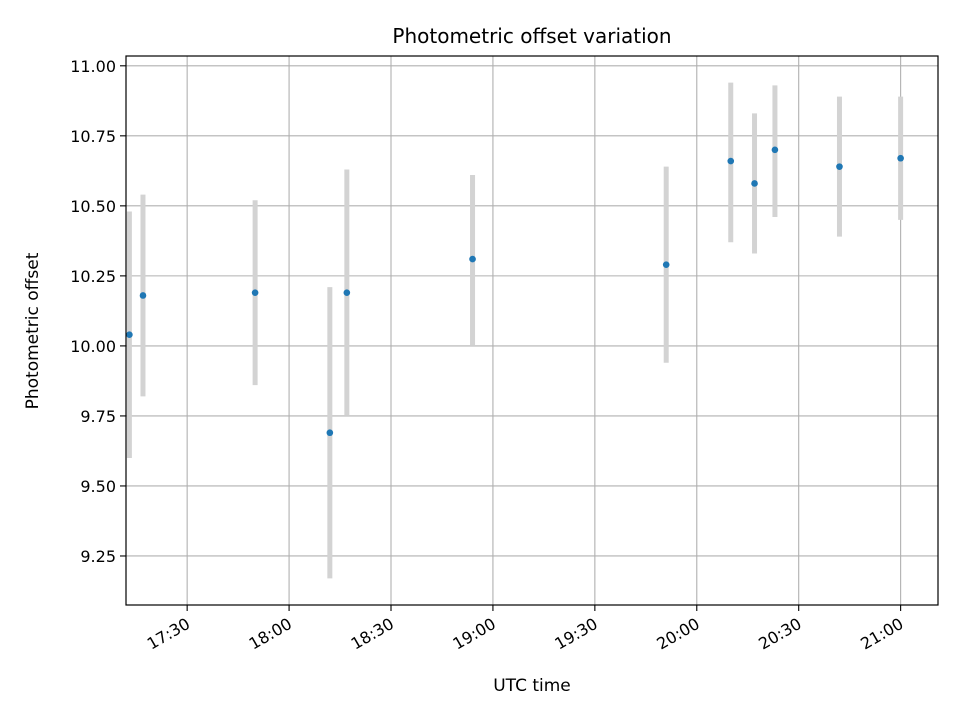 The image size is (960, 720). Describe the element at coordinates (33, 330) in the screenshot. I see `y-axis-label: Photometric offset` at that location.